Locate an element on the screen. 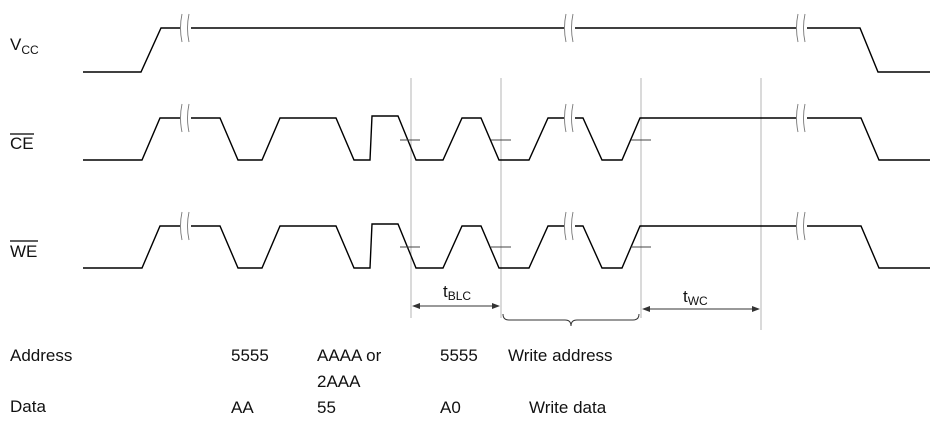 The width and height of the screenshot is (930, 421). ce-break-marks is located at coordinates (493, 118).